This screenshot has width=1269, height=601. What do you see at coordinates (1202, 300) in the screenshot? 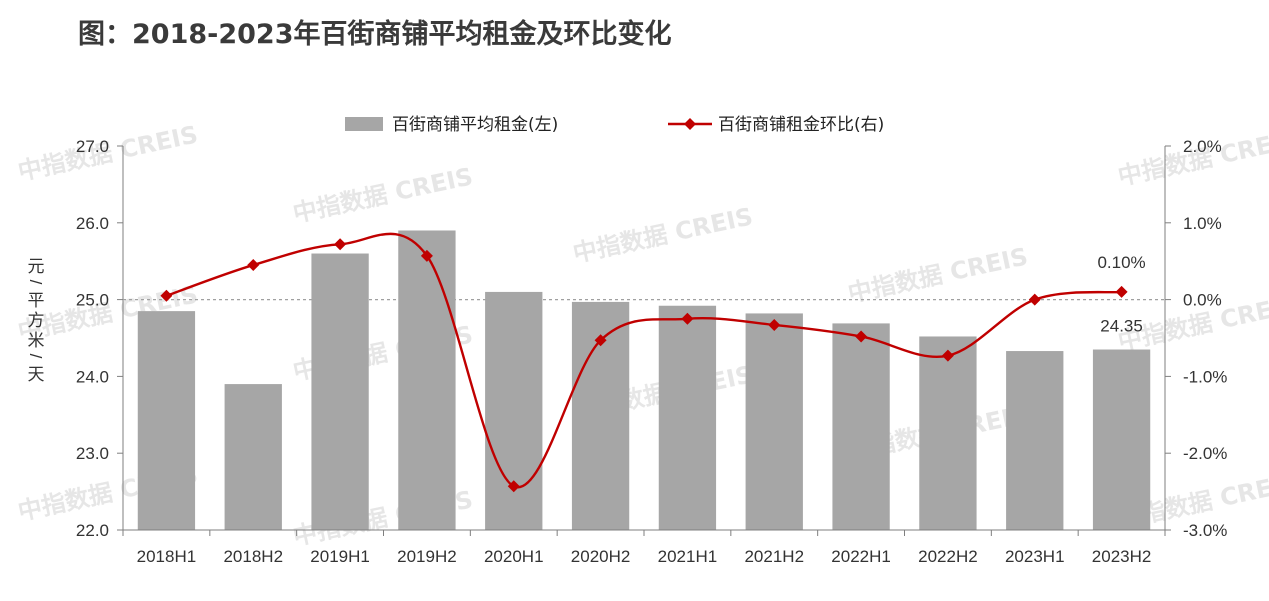
I see `right-tick-label: 0.0%` at bounding box center [1202, 300].